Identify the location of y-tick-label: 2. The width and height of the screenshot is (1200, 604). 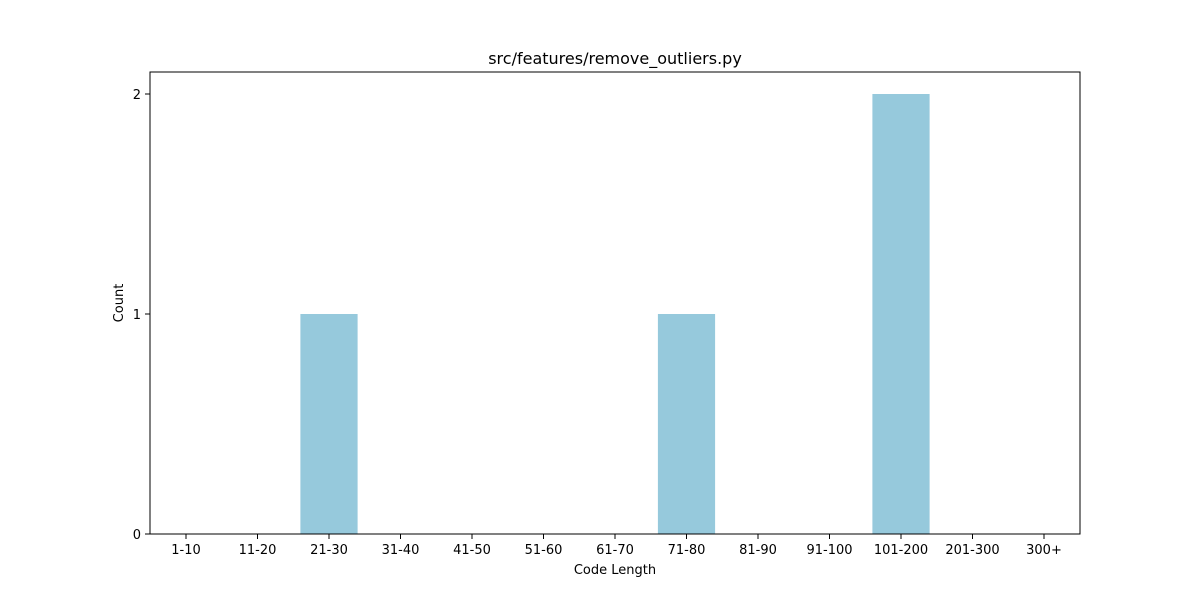
(137, 95).